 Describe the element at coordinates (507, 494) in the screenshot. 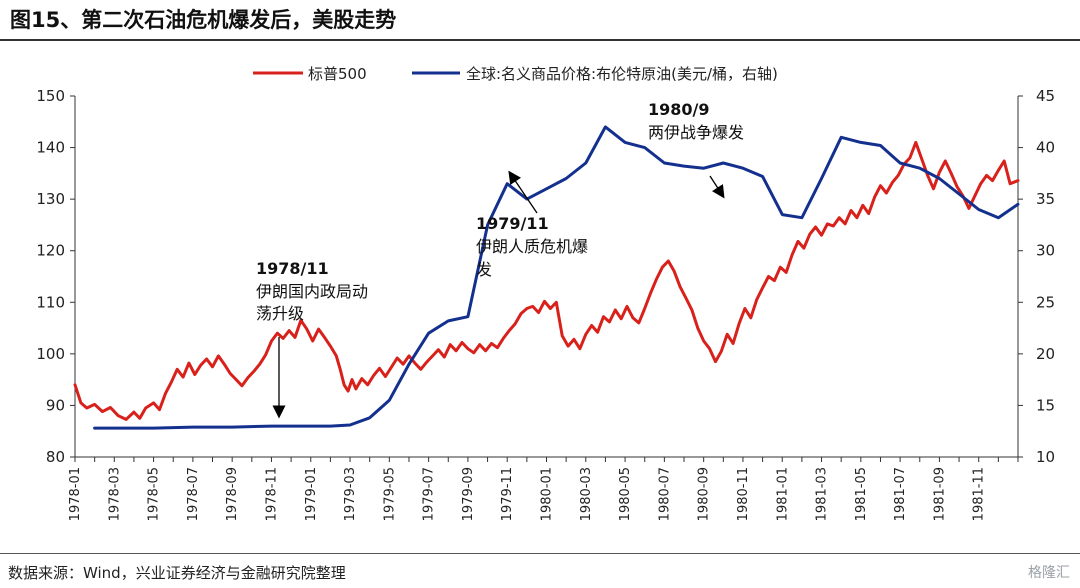

I see `x-tick-label: 1979-11` at that location.